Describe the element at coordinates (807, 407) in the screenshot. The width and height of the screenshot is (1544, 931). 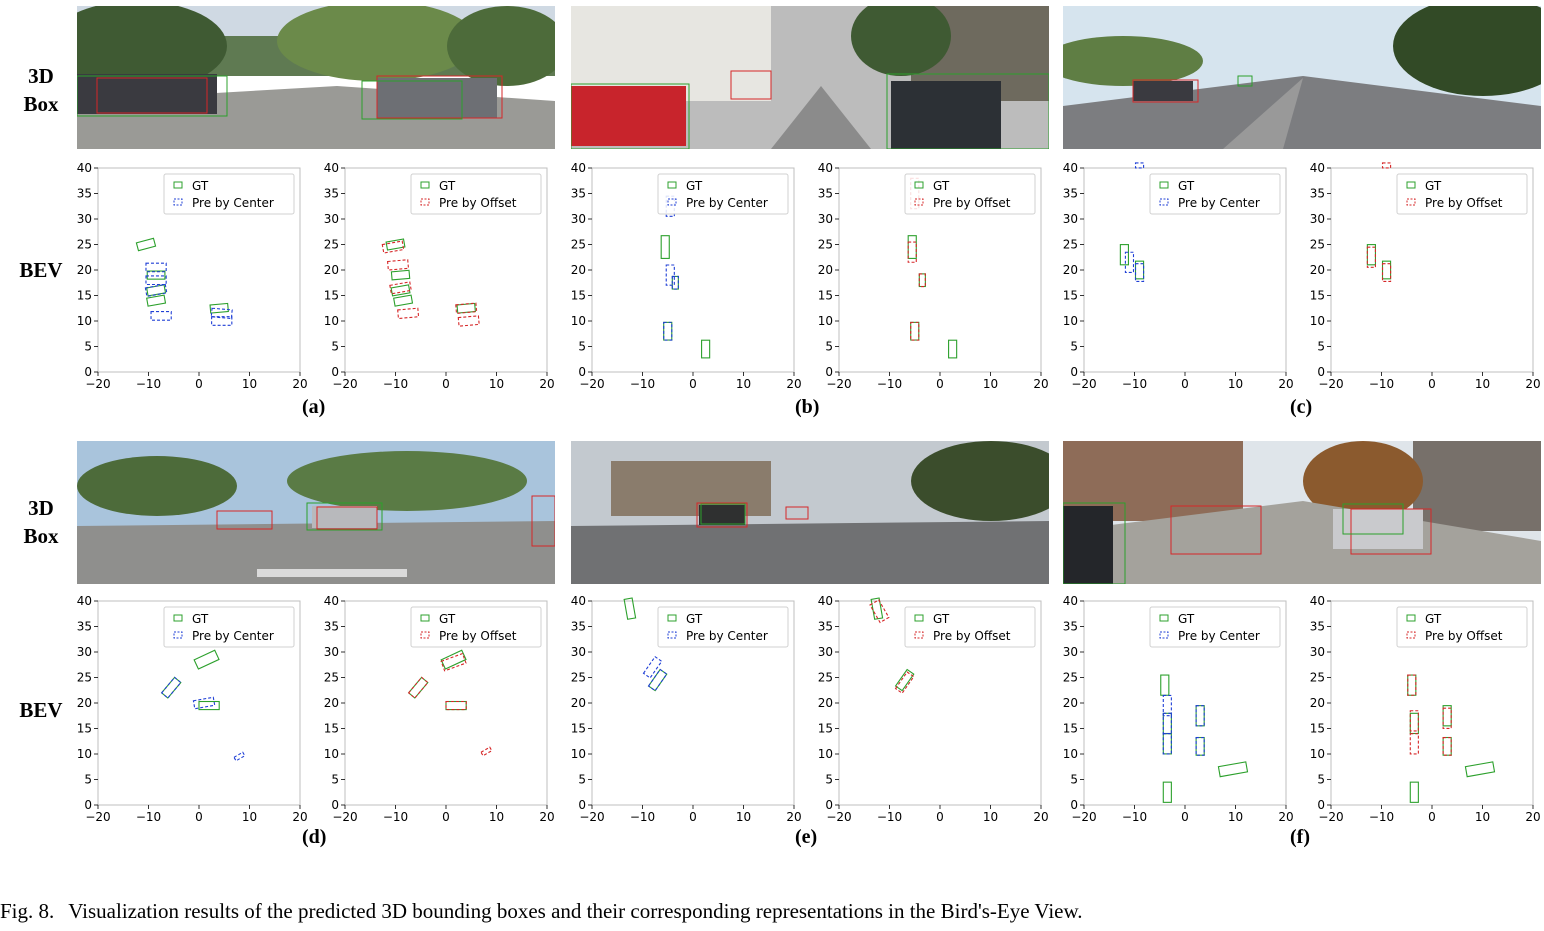
I see `subfigure-label-b: (b)` at that location.